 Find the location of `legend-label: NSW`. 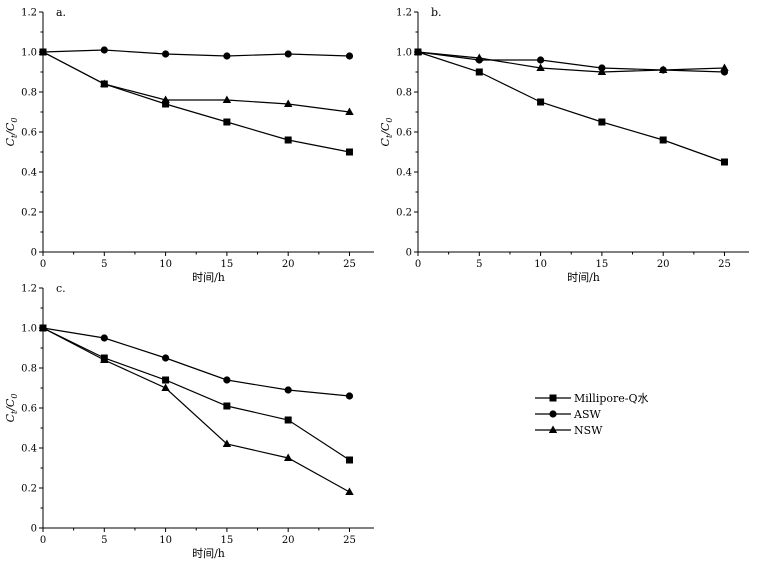

legend-label: NSW is located at coordinates (588, 430).